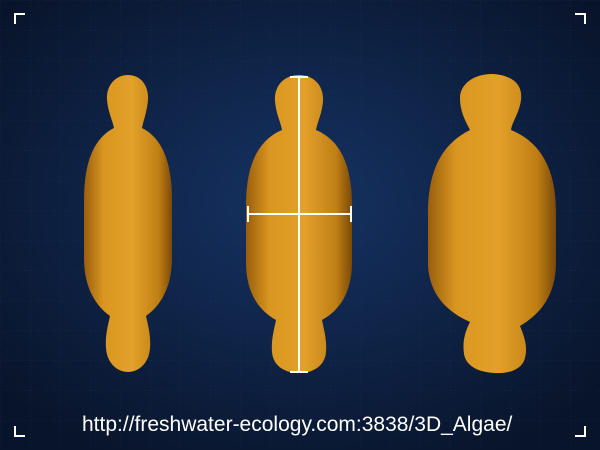 This screenshot has width=600, height=450. I want to click on corner-bracket-top-right, so click(580, 18).